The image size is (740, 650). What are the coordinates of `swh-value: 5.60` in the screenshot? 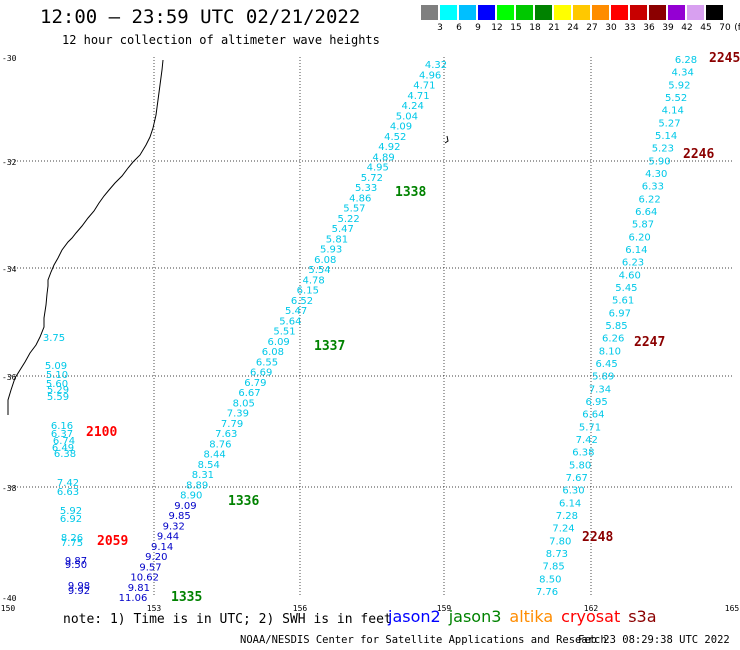 It's located at (57, 384).